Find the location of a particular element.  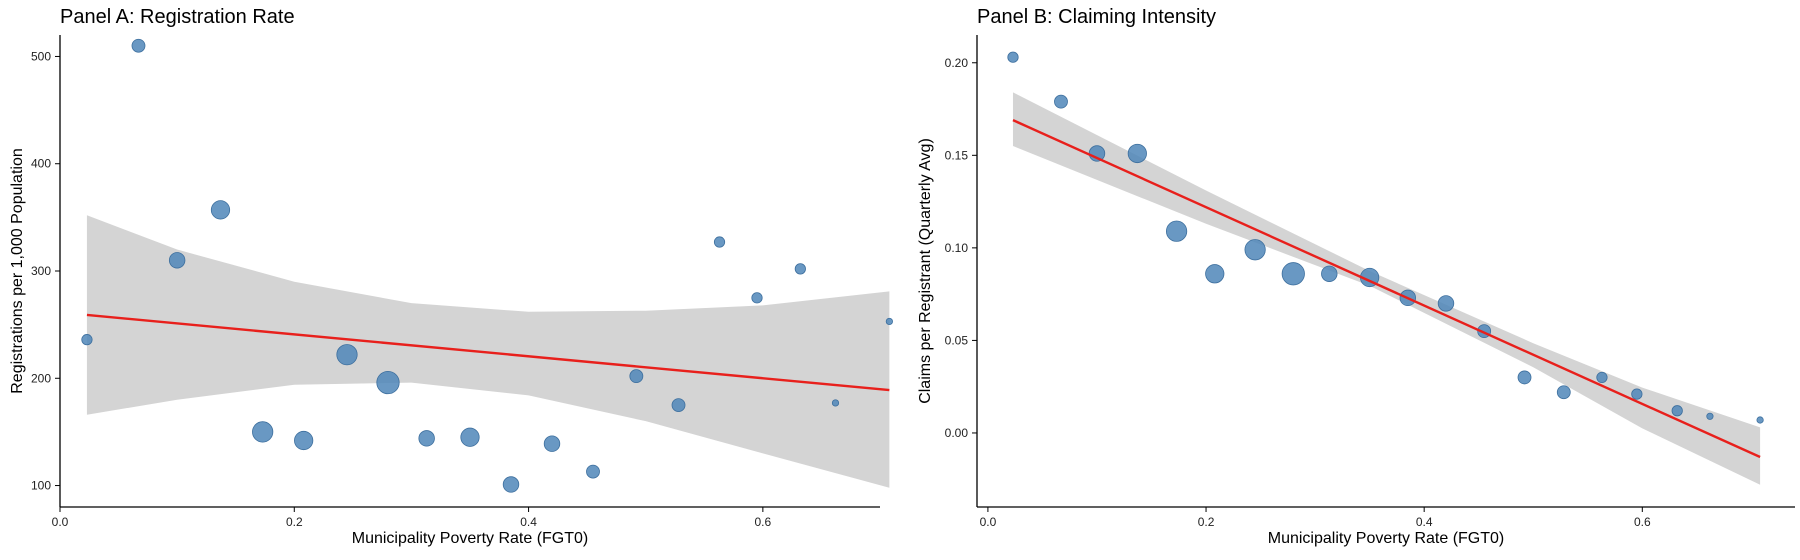

panel-b-y-tick-label-0: 0.00 is located at coordinates (957, 433).